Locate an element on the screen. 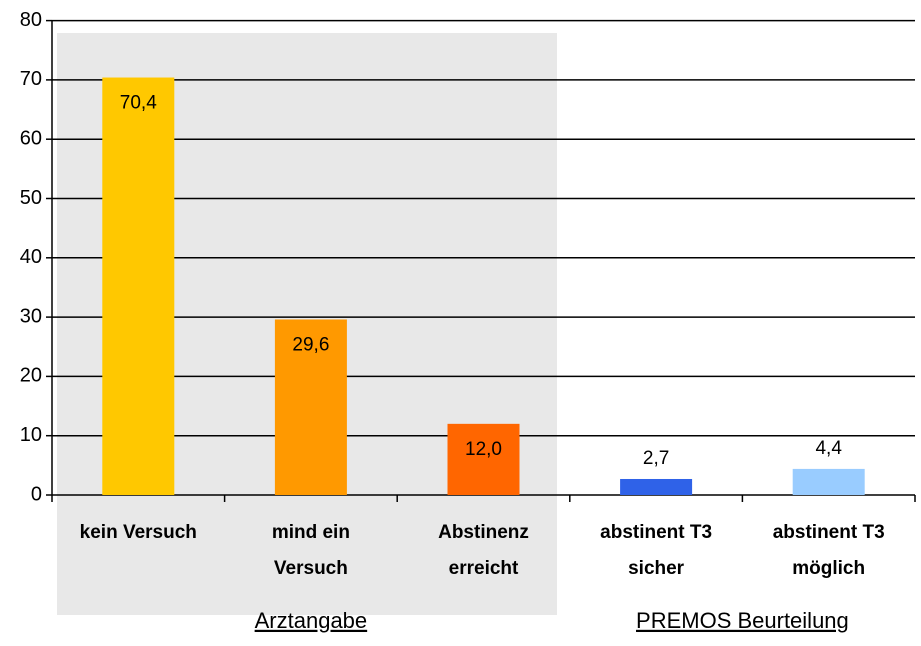  x-tick-label: Versuch is located at coordinates (311, 568).